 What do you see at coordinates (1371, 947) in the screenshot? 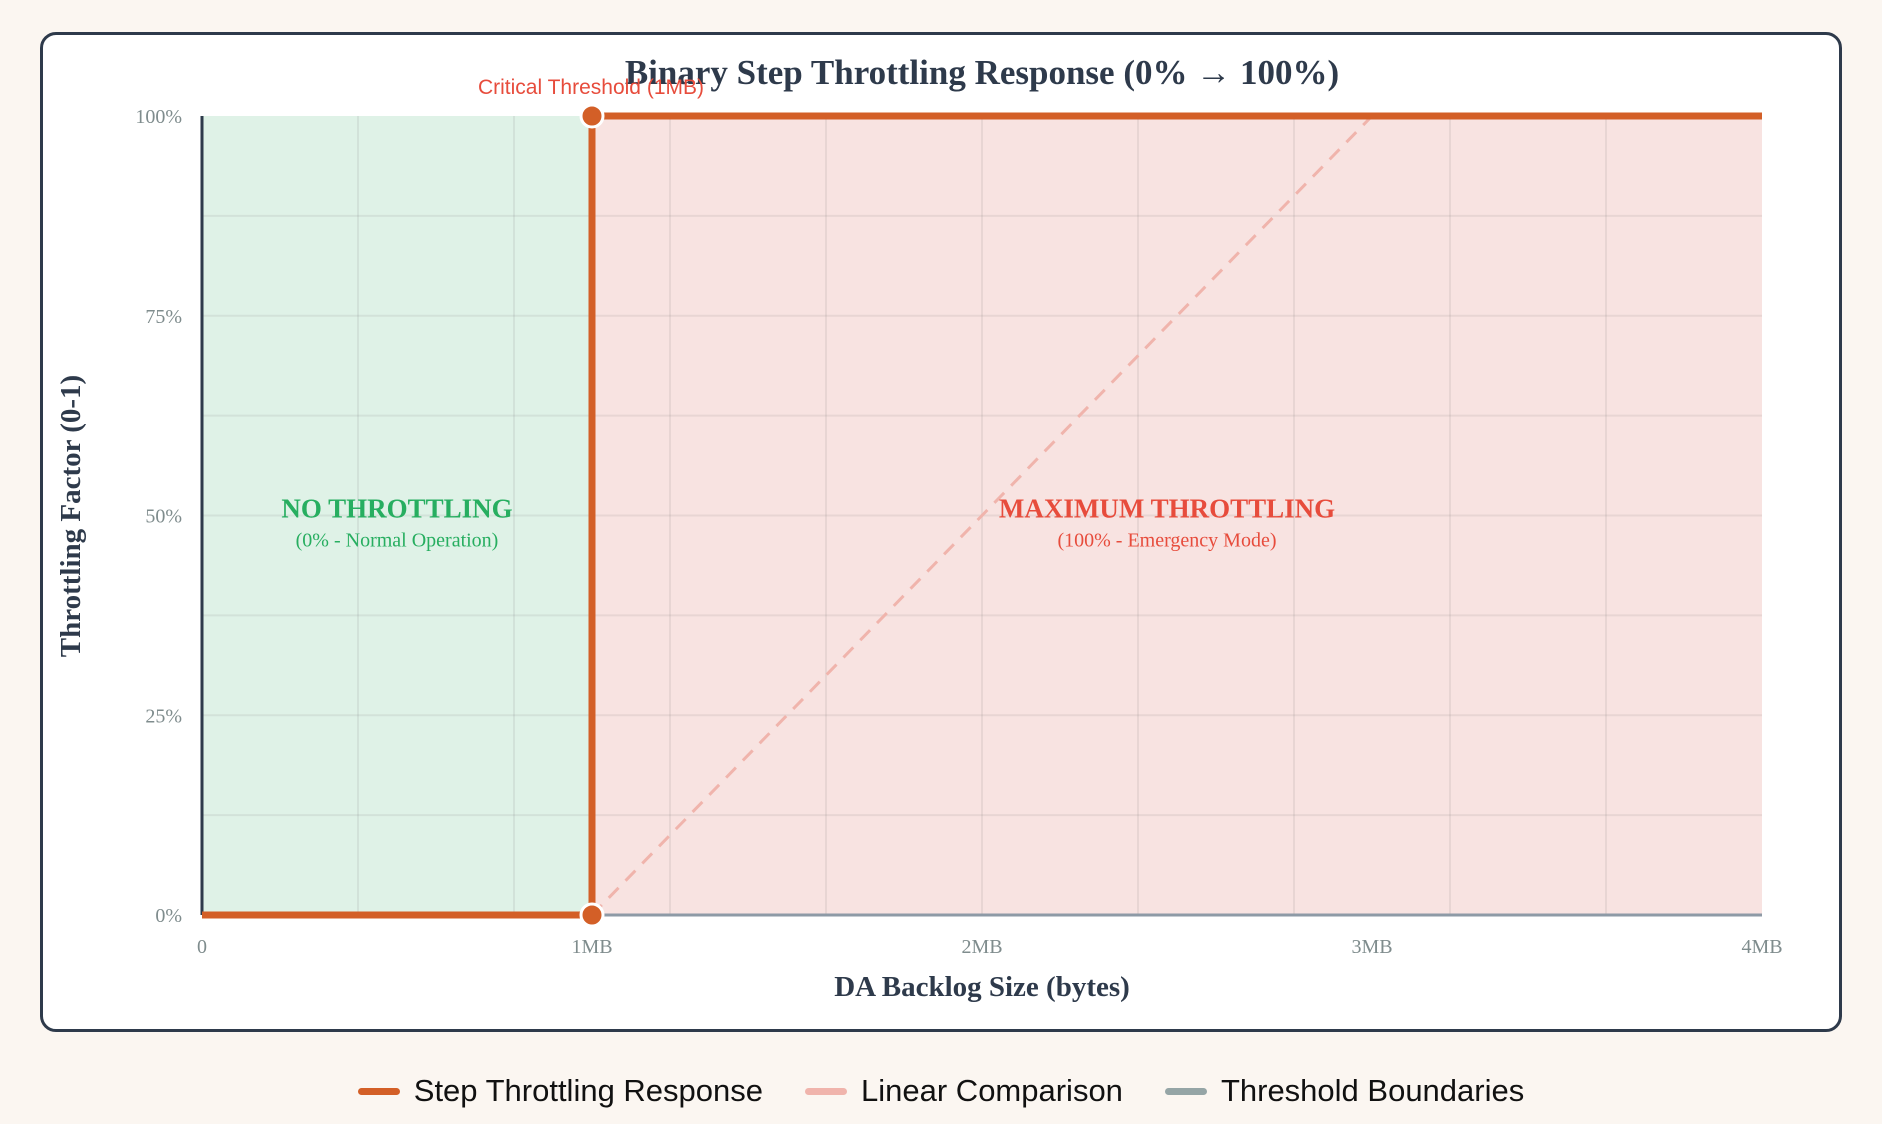
I see `x-tick-label: 3MB` at bounding box center [1371, 947].